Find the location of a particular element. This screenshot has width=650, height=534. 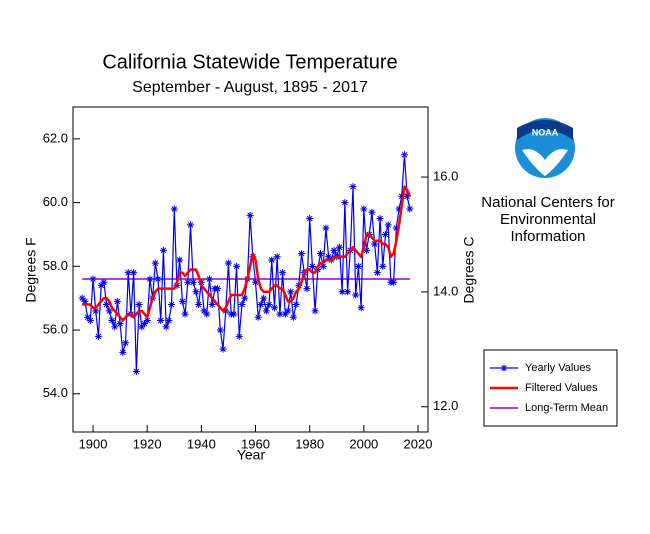

y2-tick-label: 14.0 is located at coordinates (445, 290).